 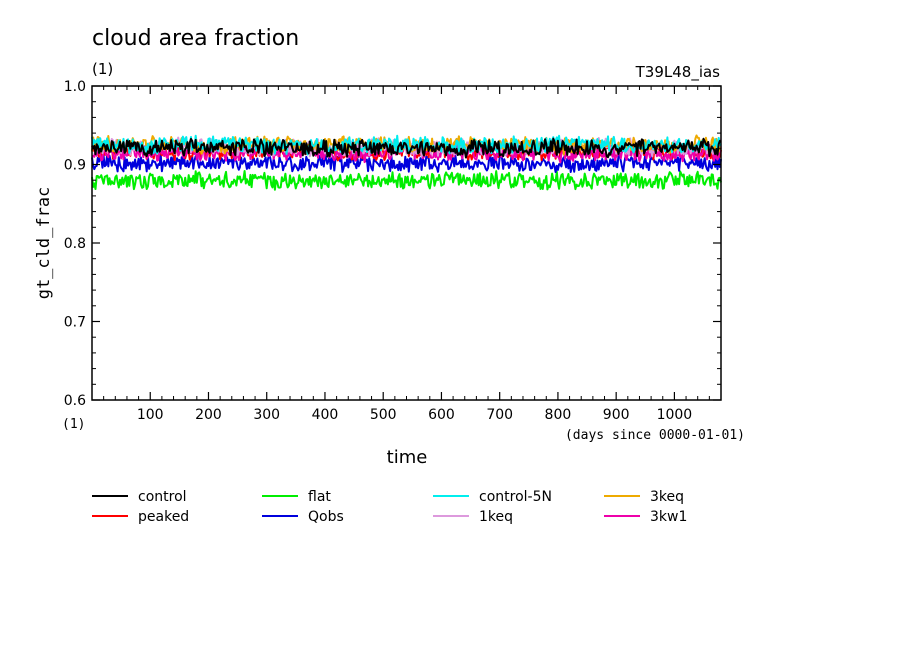 What do you see at coordinates (441, 415) in the screenshot?
I see `x-tick-label: 600` at bounding box center [441, 415].